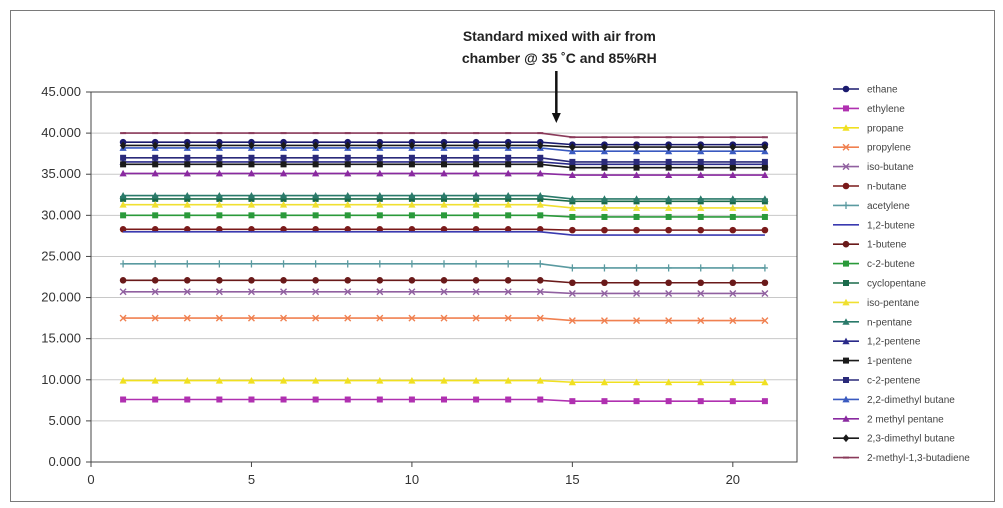  Describe the element at coordinates (874, 225) in the screenshot. I see `legend-entry: 1,2-butene` at that location.